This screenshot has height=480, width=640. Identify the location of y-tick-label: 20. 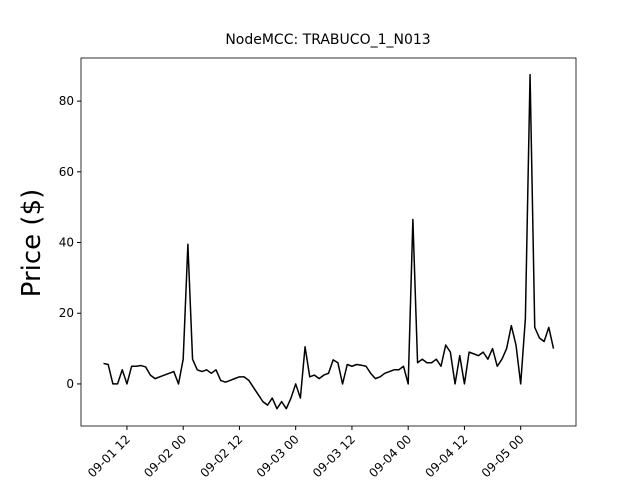
(66, 313).